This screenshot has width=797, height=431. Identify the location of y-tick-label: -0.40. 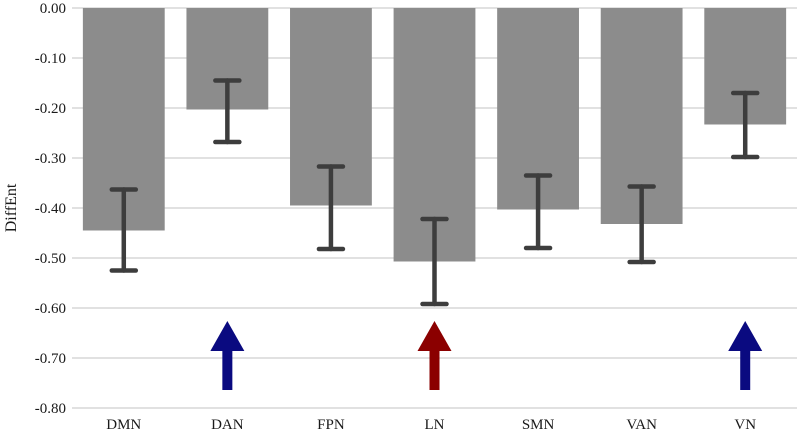
(50, 209).